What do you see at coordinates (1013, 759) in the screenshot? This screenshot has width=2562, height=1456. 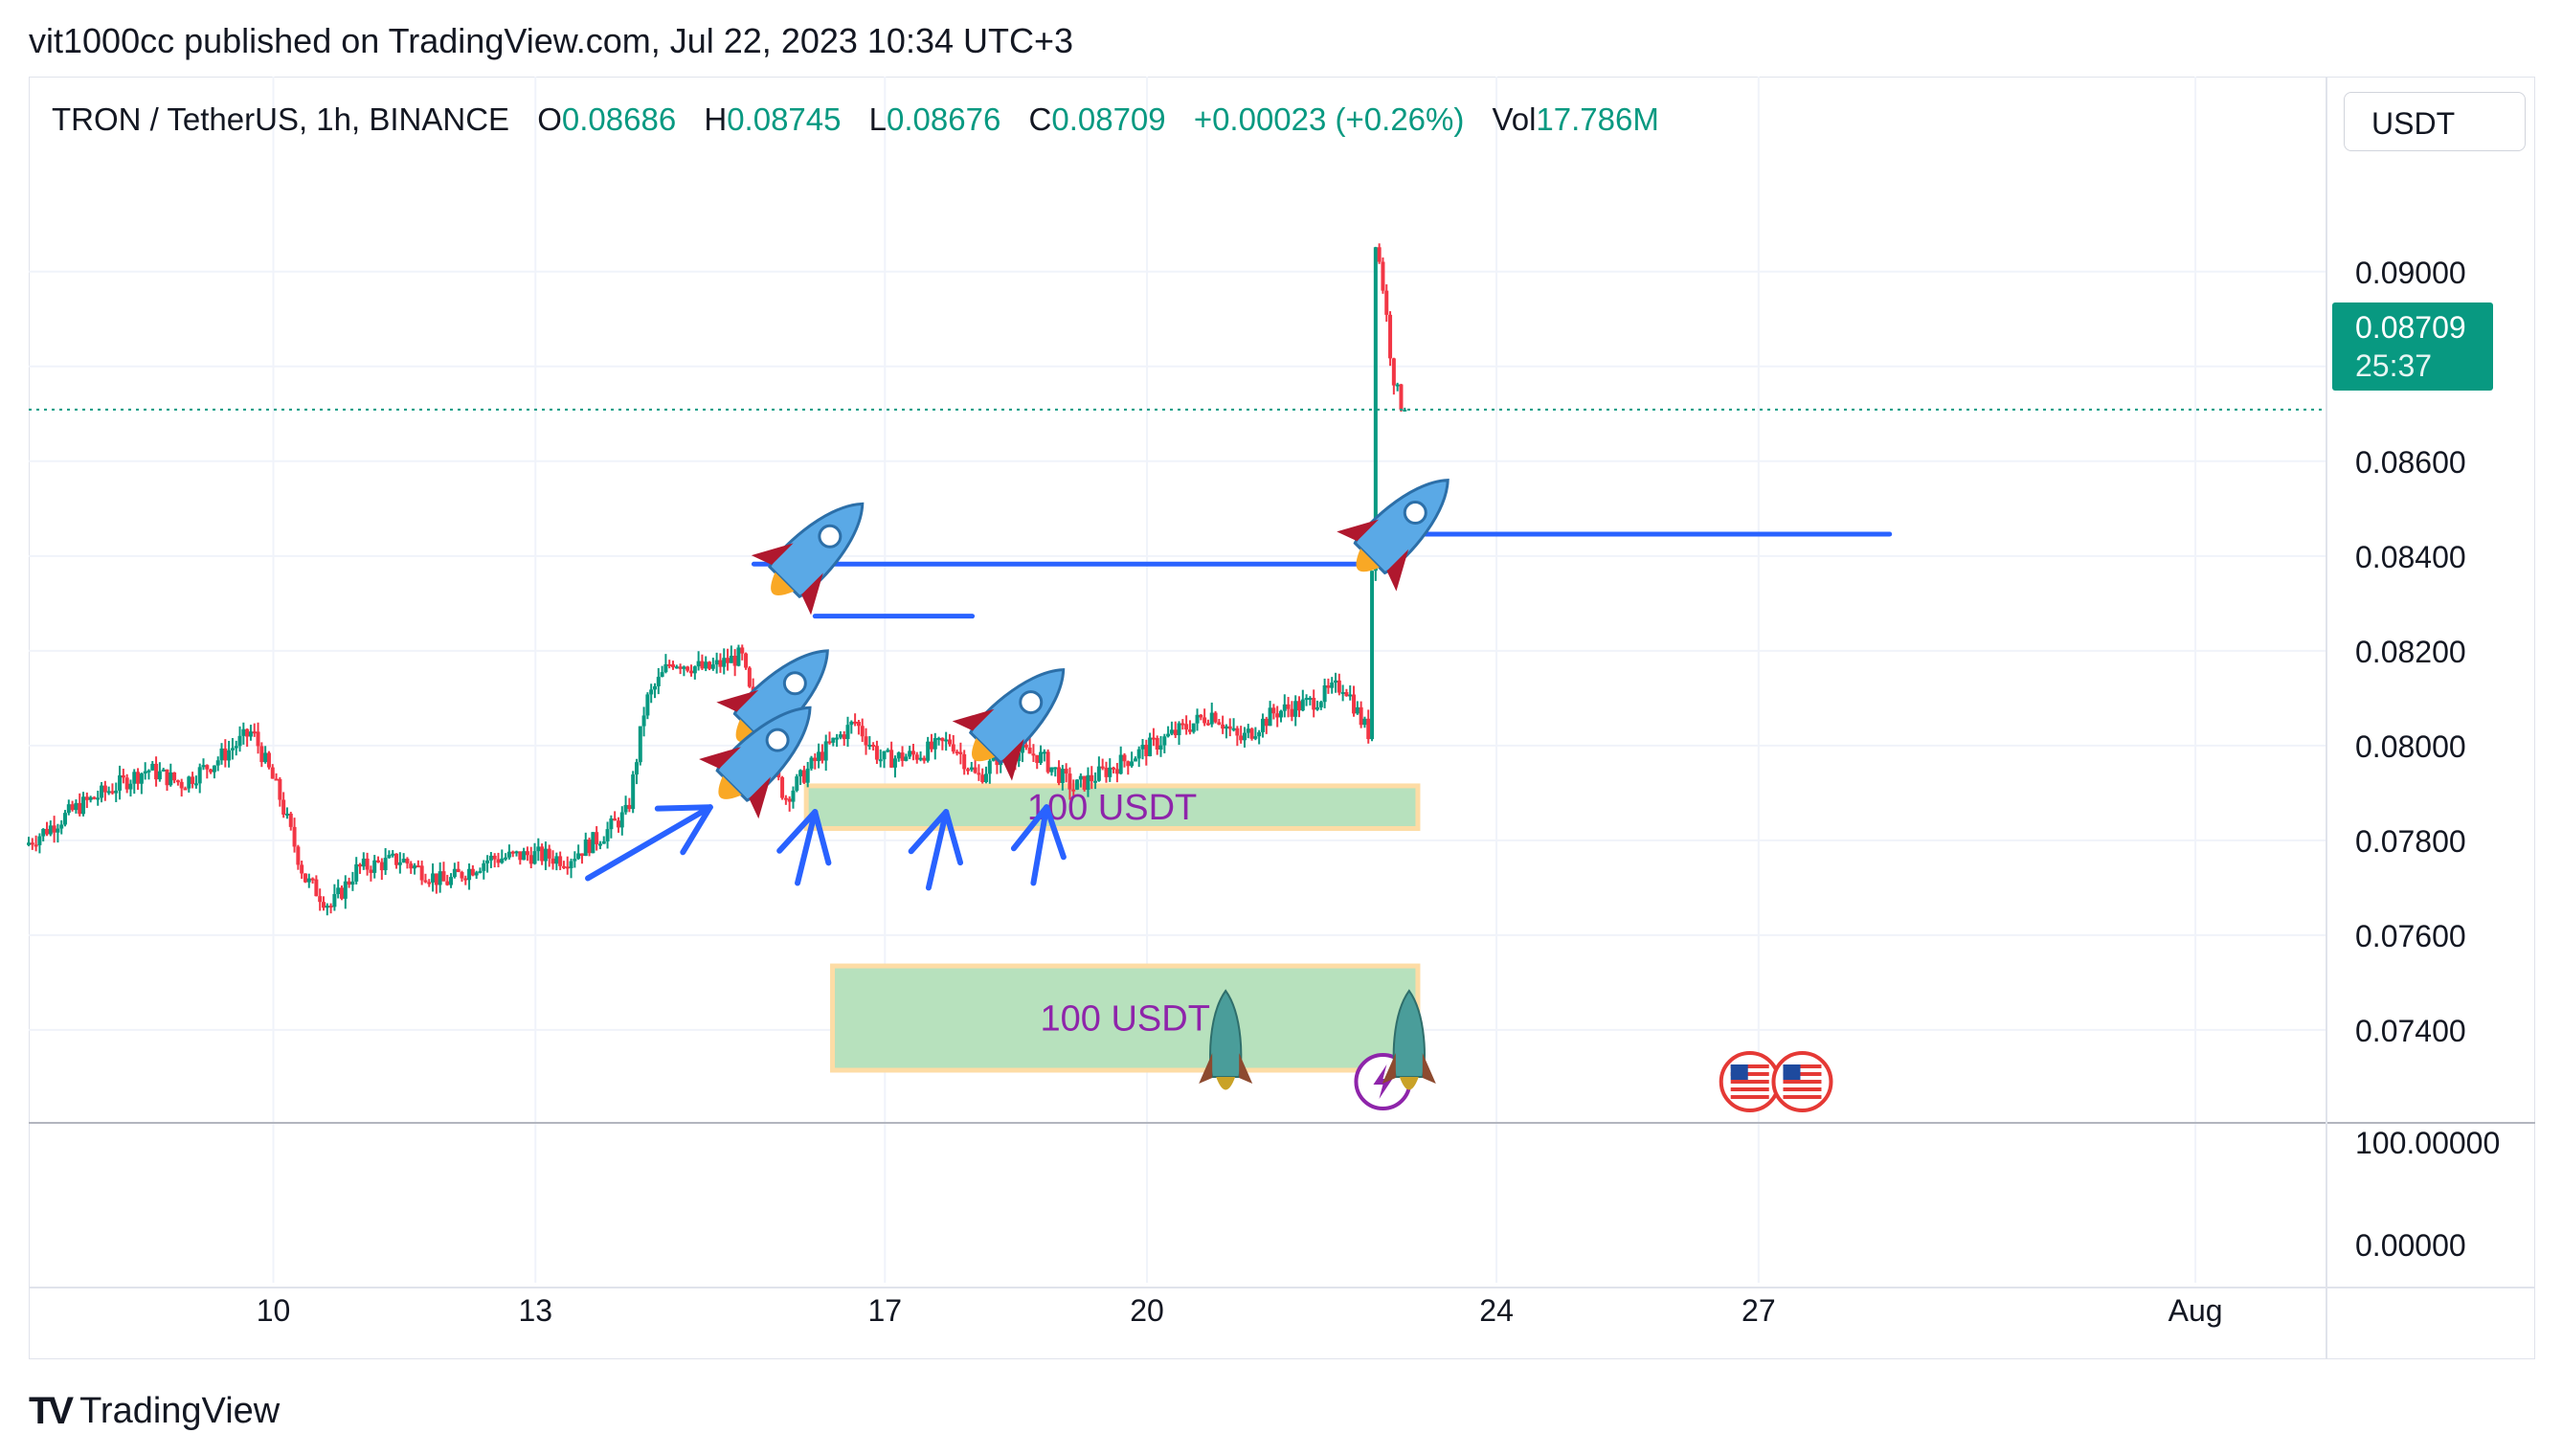 I see `rocket-fin` at bounding box center [1013, 759].